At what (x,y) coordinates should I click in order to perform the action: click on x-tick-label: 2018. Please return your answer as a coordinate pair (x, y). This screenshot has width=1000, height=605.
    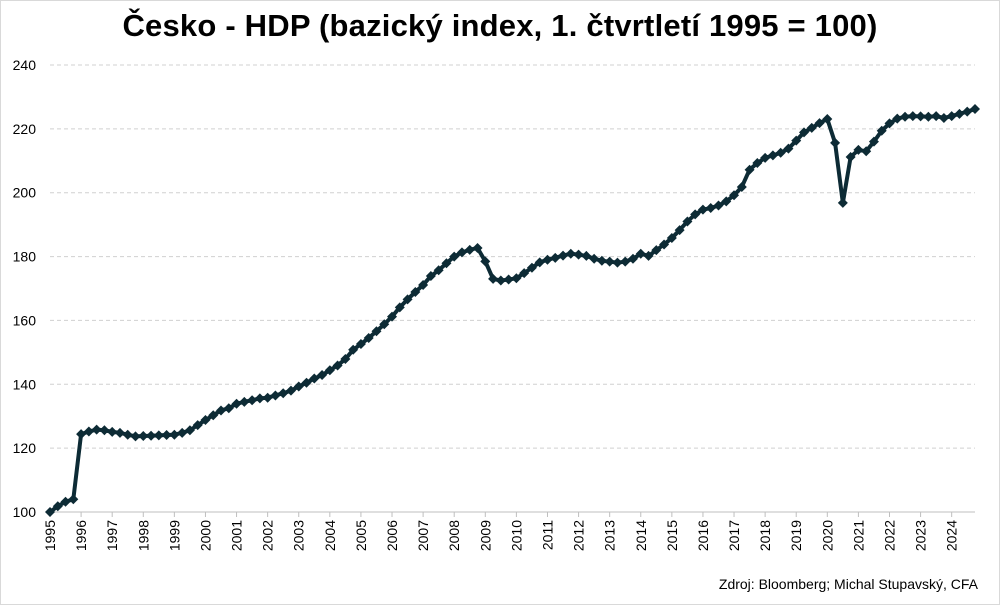
    Looking at the image, I should click on (765, 535).